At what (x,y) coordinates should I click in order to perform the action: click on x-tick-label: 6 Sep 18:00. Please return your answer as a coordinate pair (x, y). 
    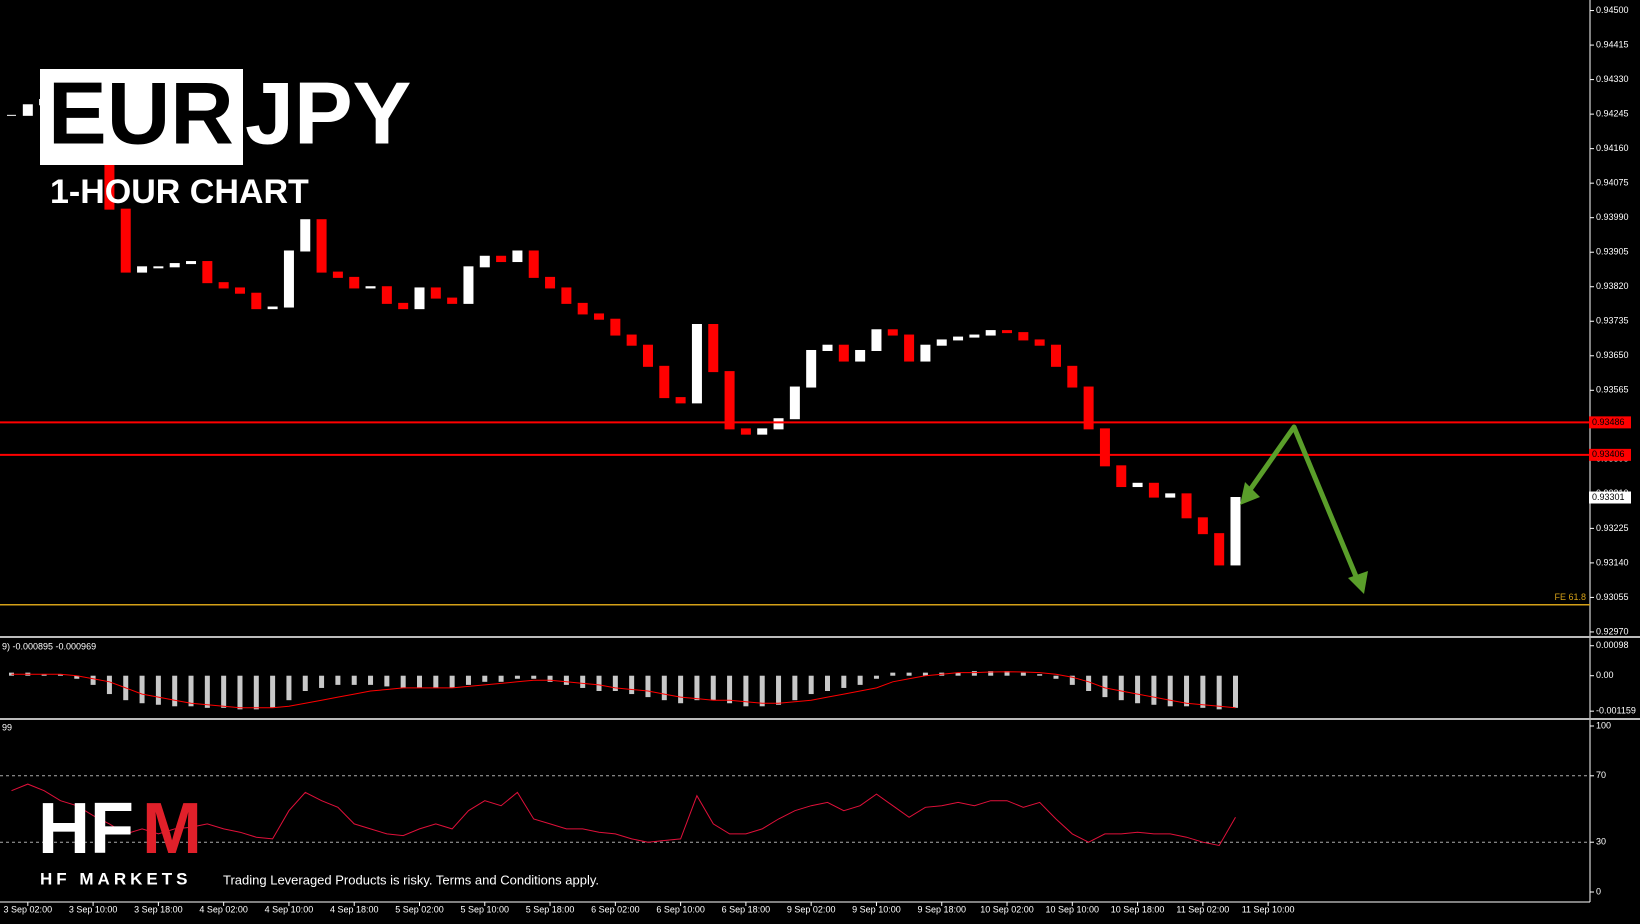
    Looking at the image, I should click on (746, 909).